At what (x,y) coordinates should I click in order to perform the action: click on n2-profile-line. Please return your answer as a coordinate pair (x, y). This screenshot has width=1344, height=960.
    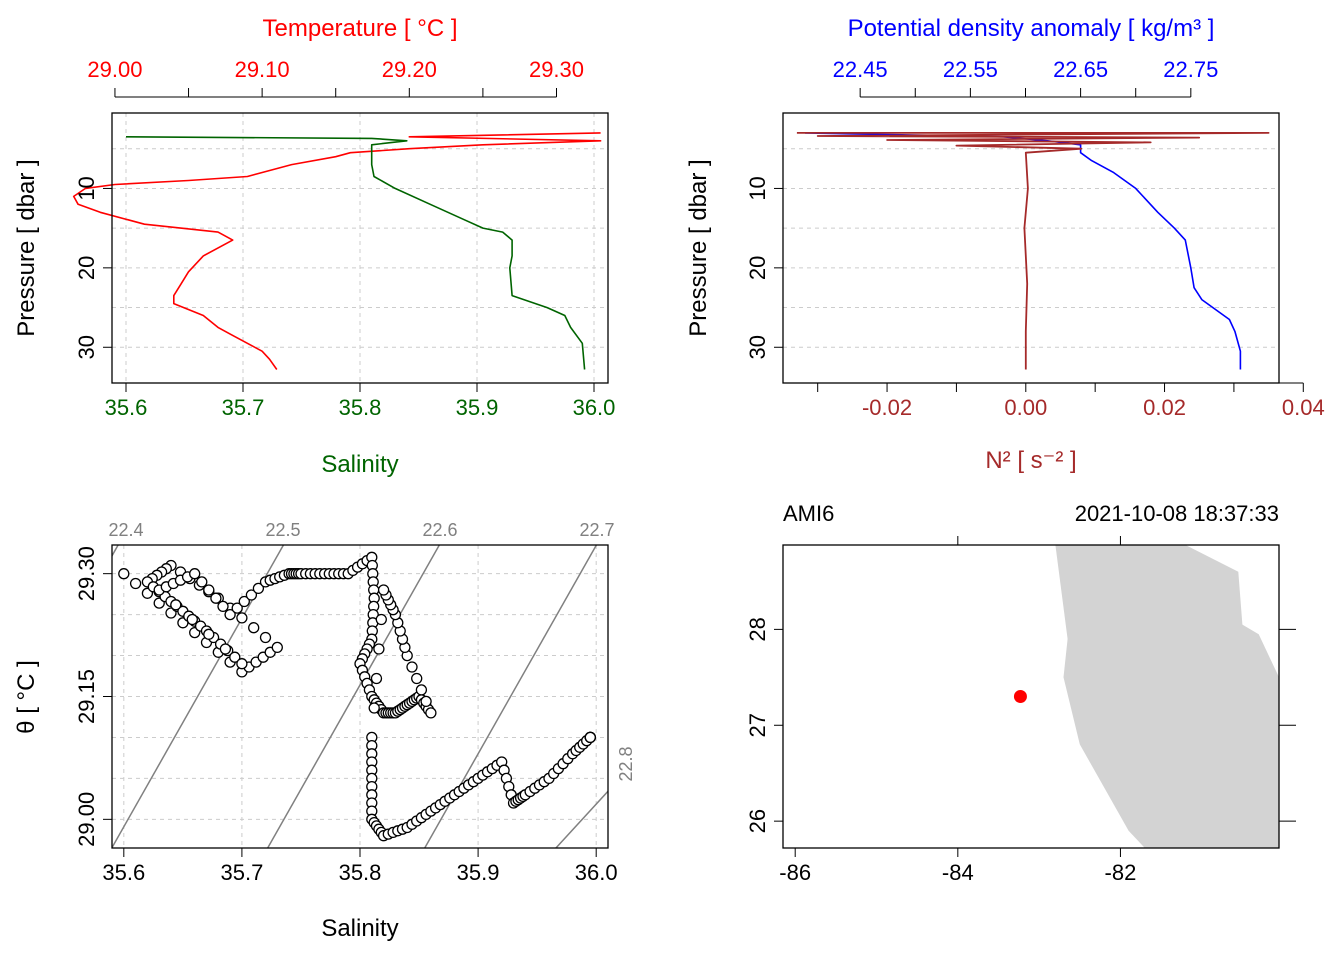
    Looking at the image, I should click on (1033, 250).